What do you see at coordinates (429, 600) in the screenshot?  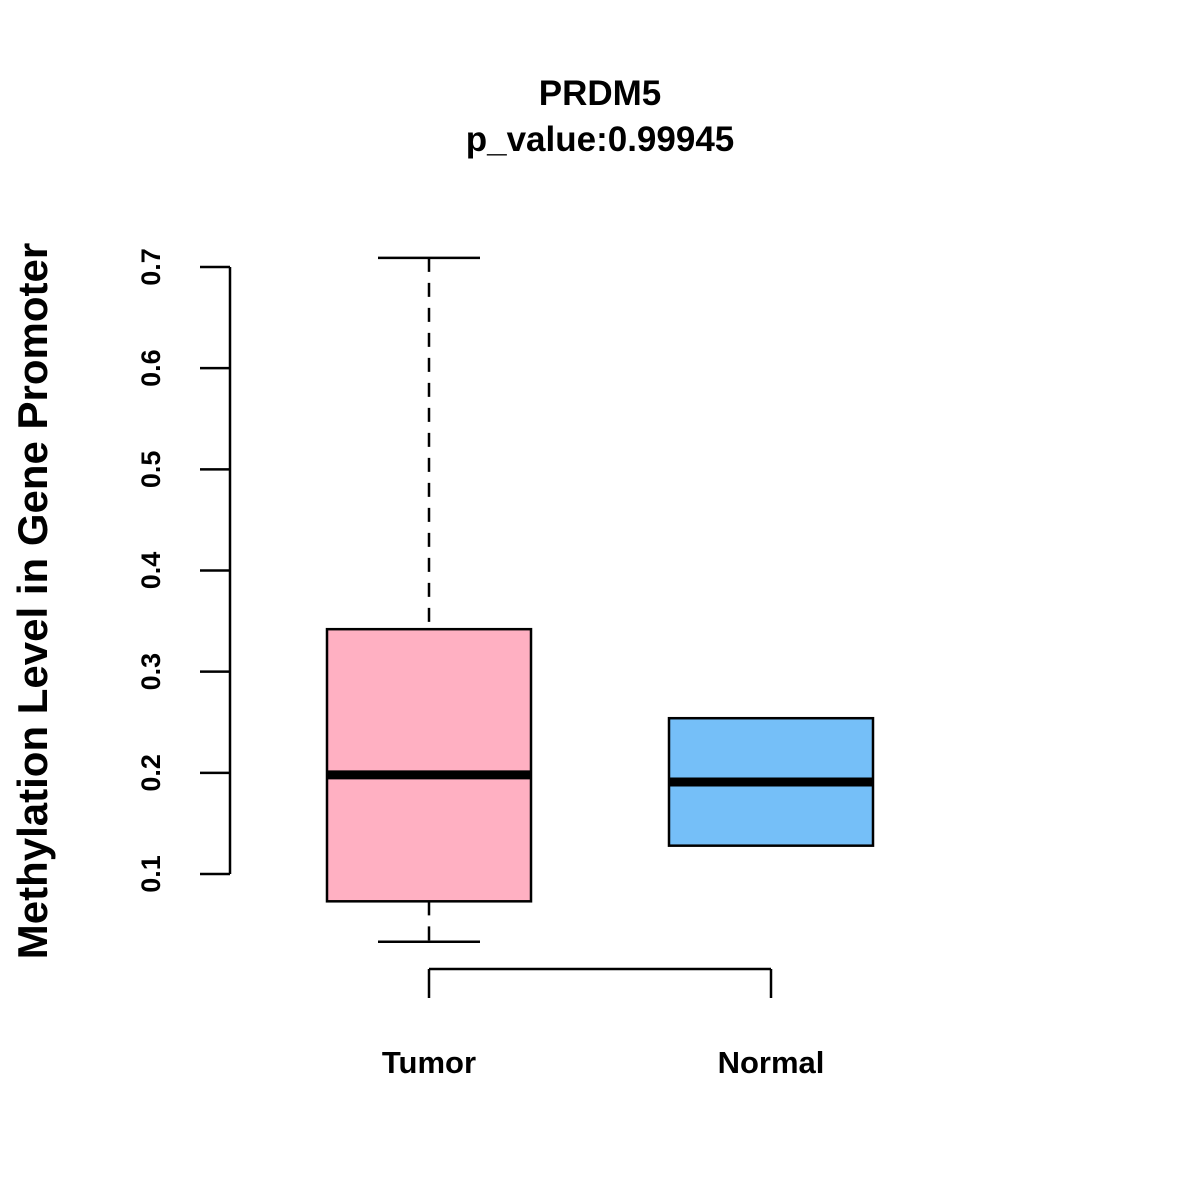 I see `box-tumor` at bounding box center [429, 600].